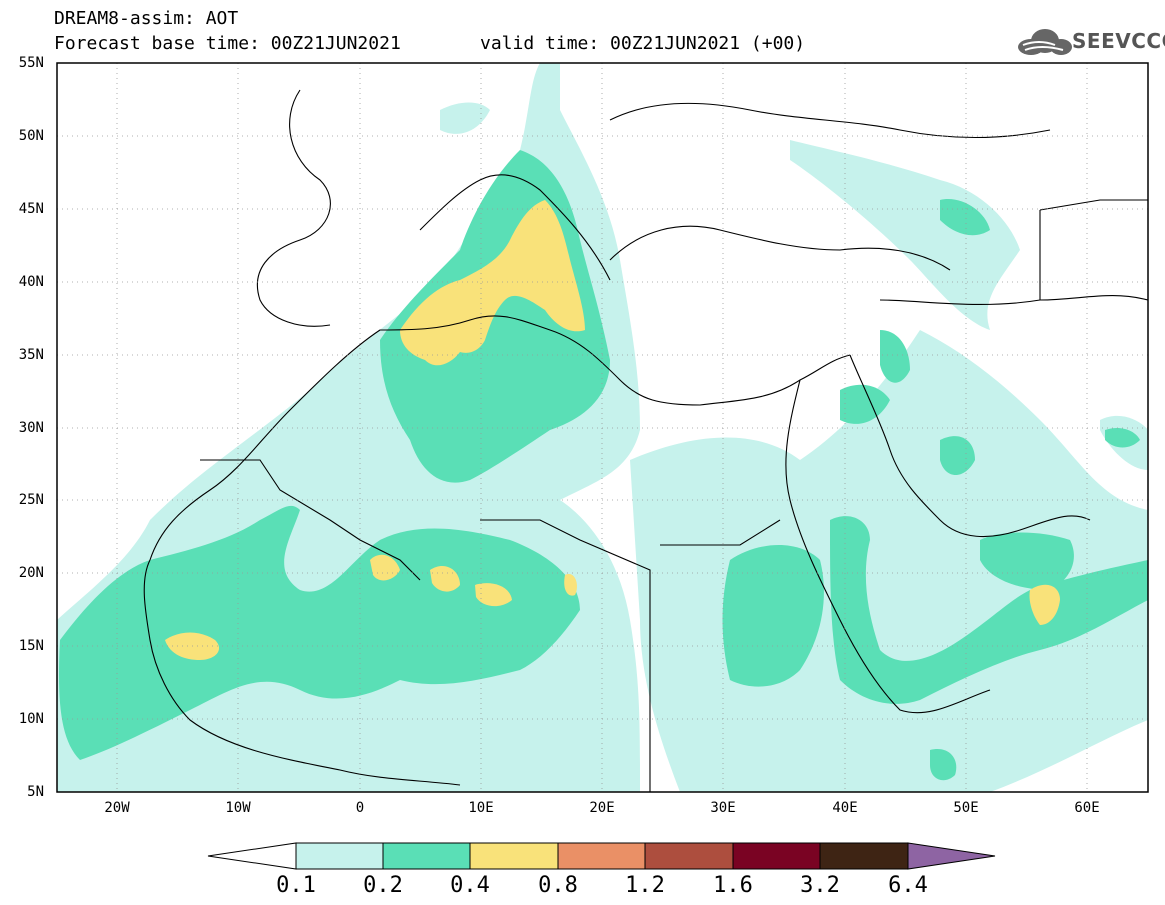 The height and width of the screenshot is (905, 1165). Describe the element at coordinates (820, 885) in the screenshot. I see `colorbar-label: 3.2` at that location.